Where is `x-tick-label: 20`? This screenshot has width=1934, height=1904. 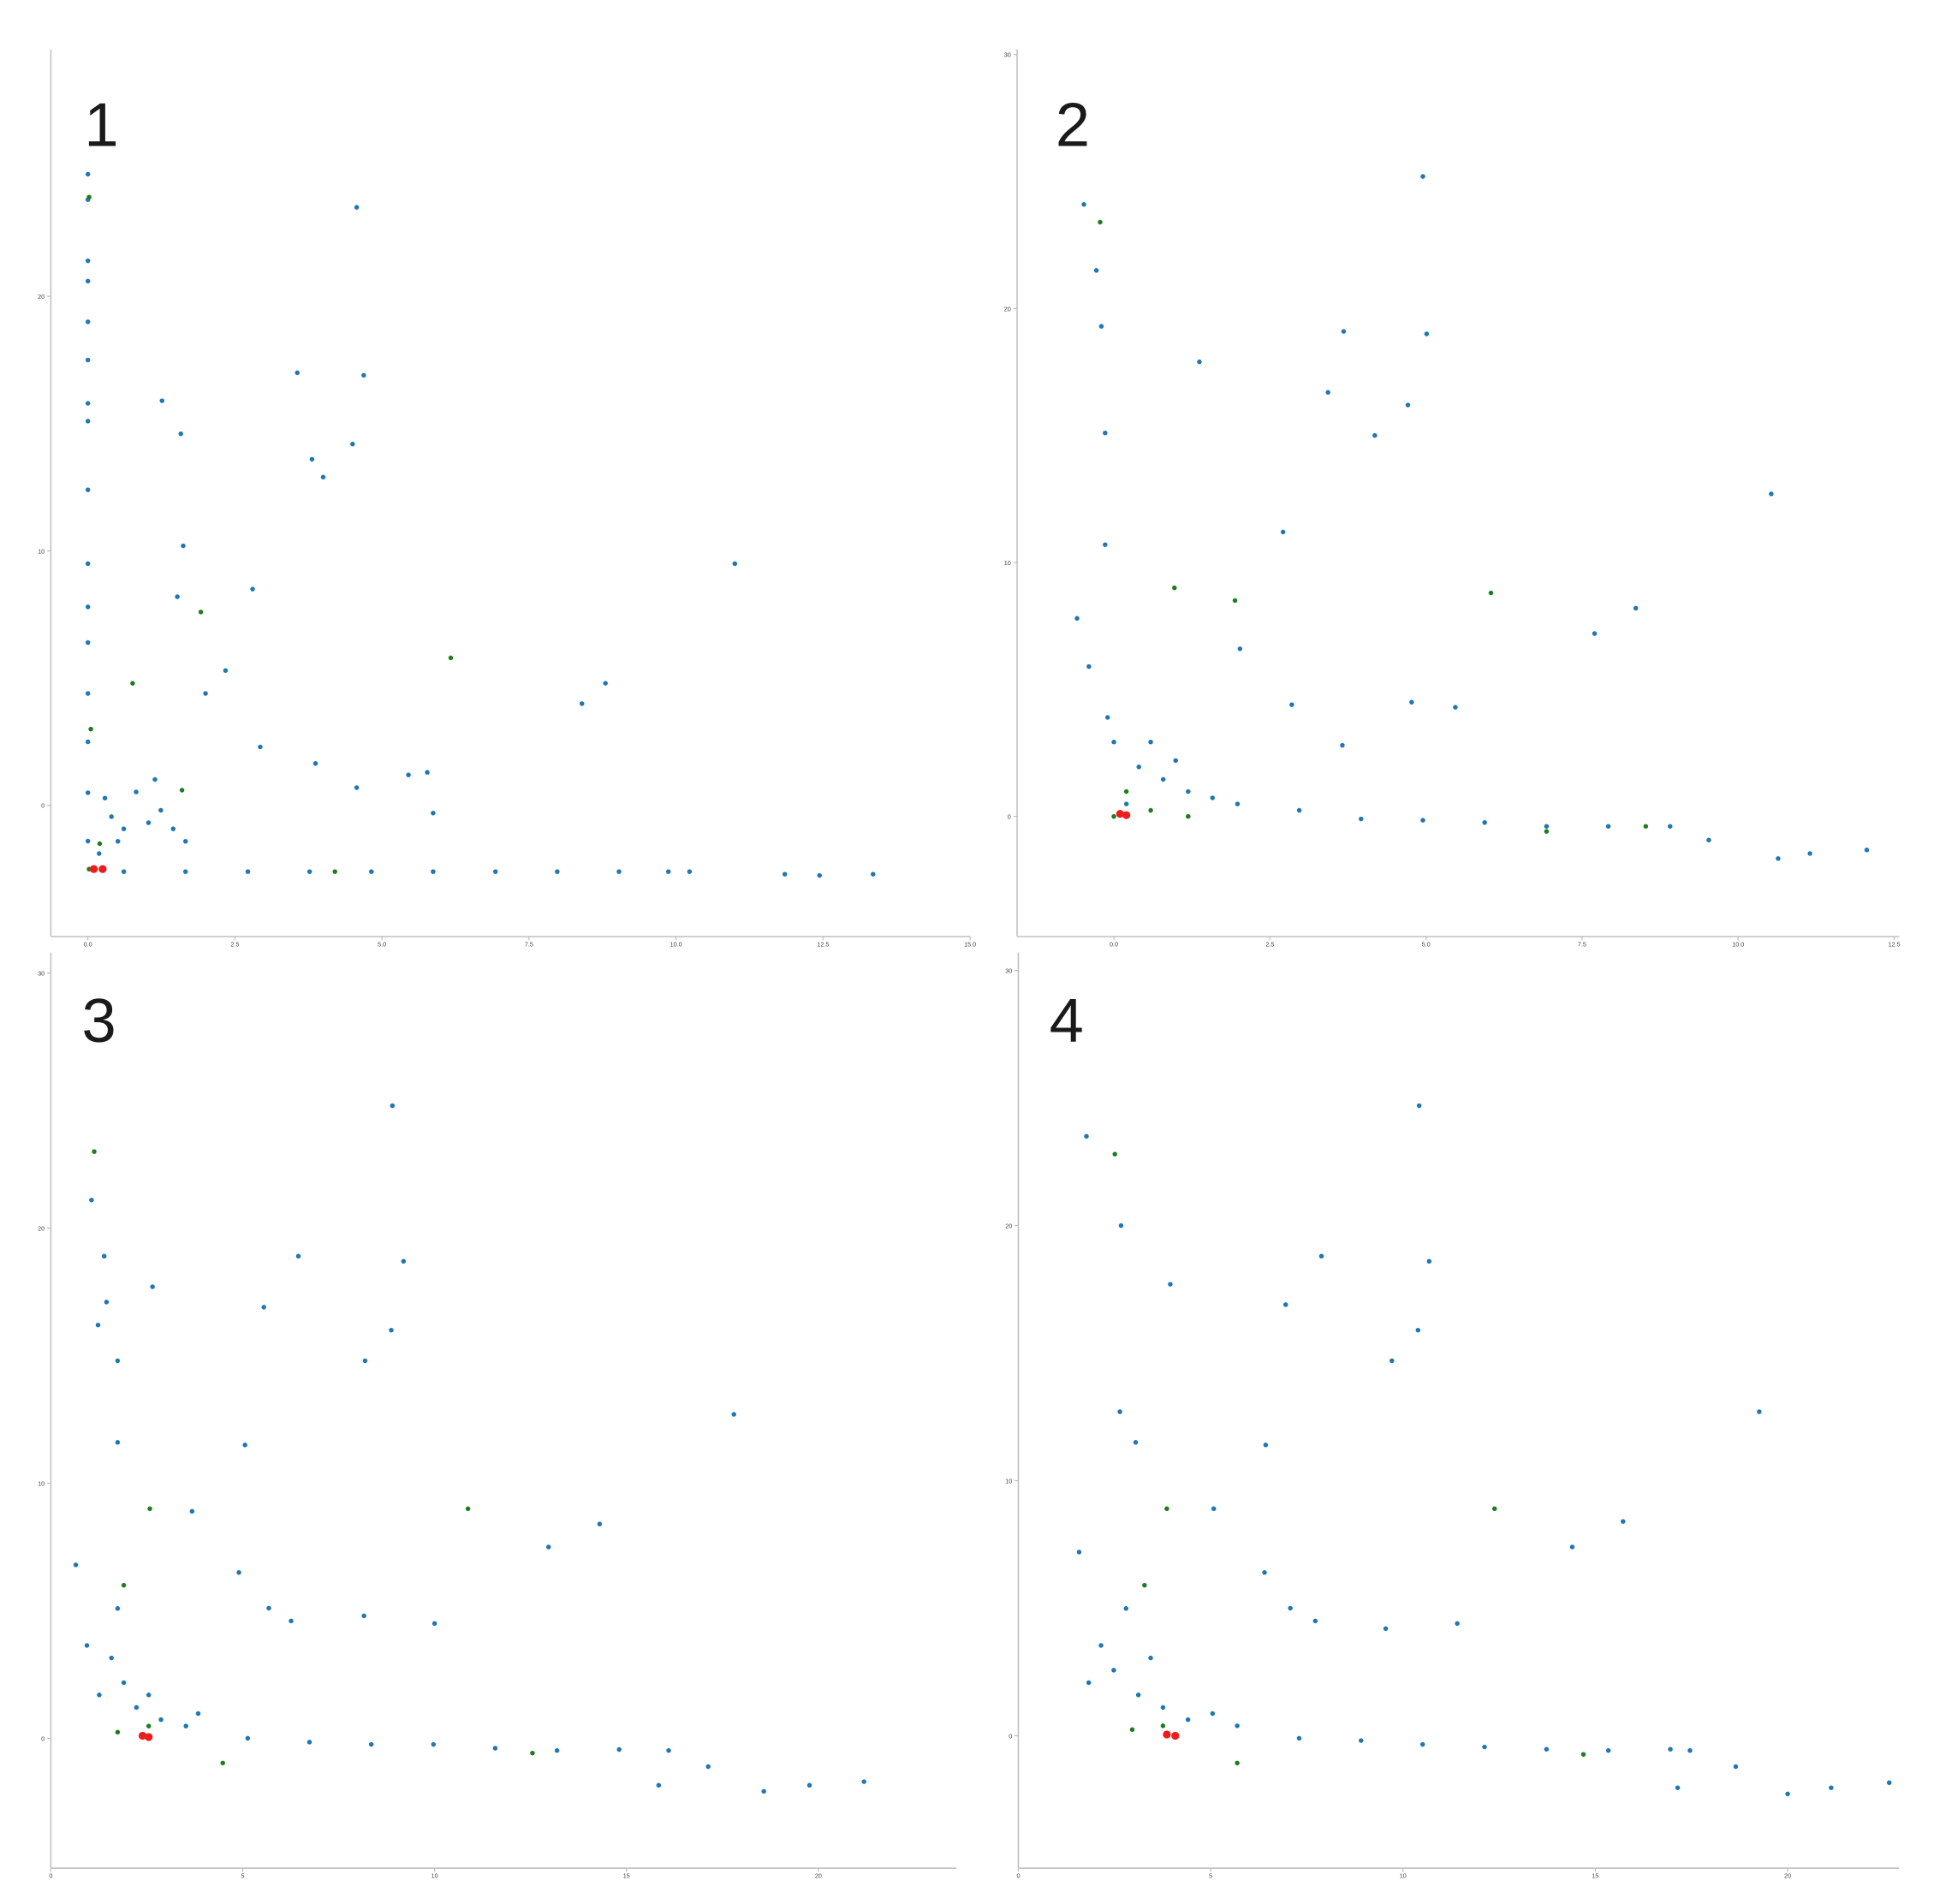
x-tick-label: 20 is located at coordinates (1787, 1876).